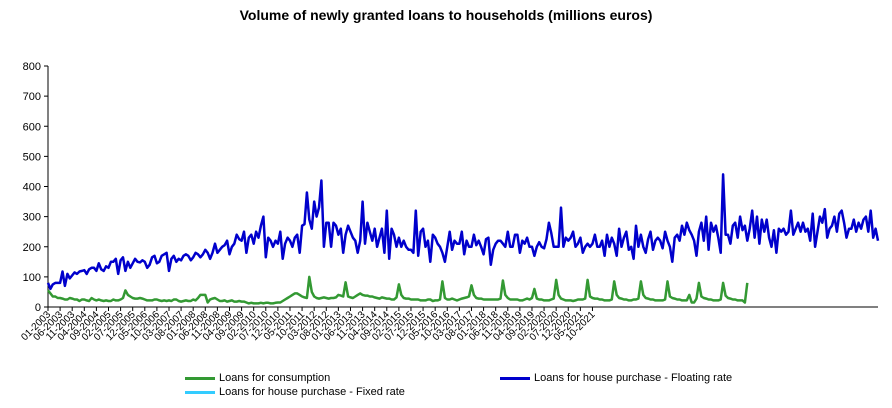  Describe the element at coordinates (32, 248) in the screenshot. I see `y-tick-label: 200` at that location.